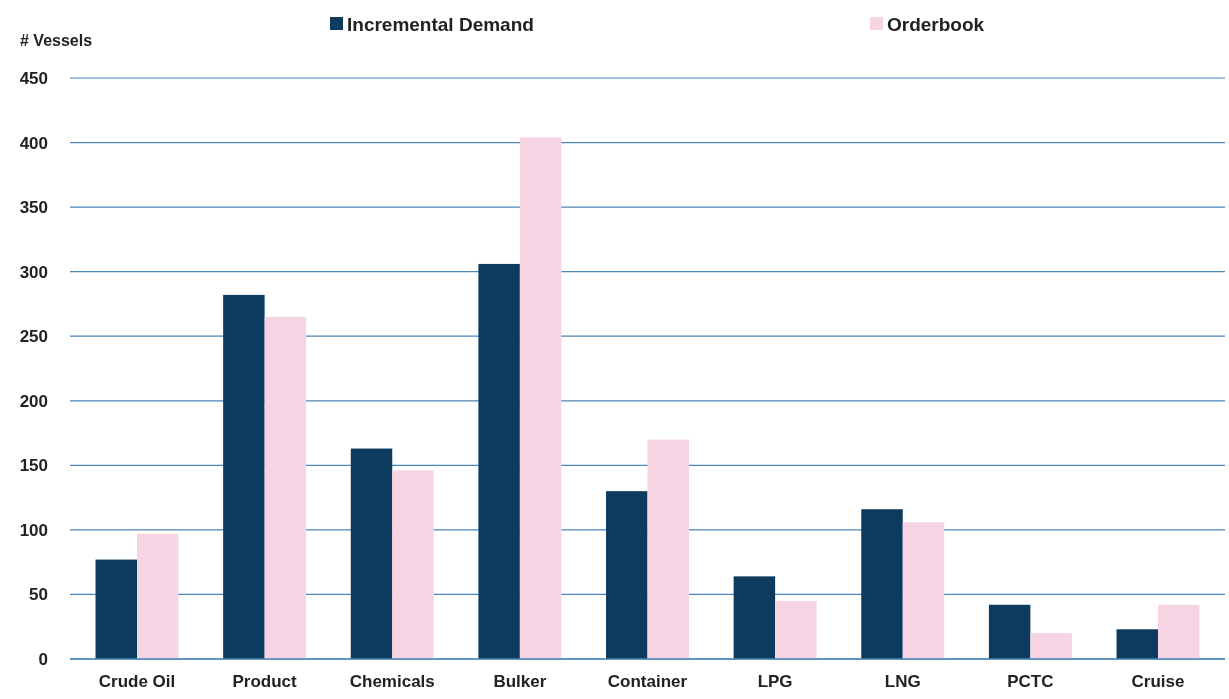 Image resolution: width=1229 pixels, height=699 pixels. What do you see at coordinates (520, 681) in the screenshot?
I see `x-tick-label: Bulker` at bounding box center [520, 681].